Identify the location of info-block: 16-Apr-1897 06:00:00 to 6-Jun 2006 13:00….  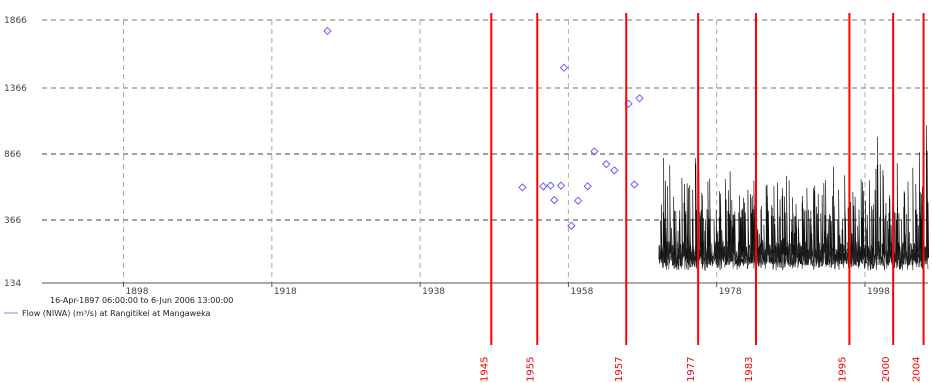
(118, 307).